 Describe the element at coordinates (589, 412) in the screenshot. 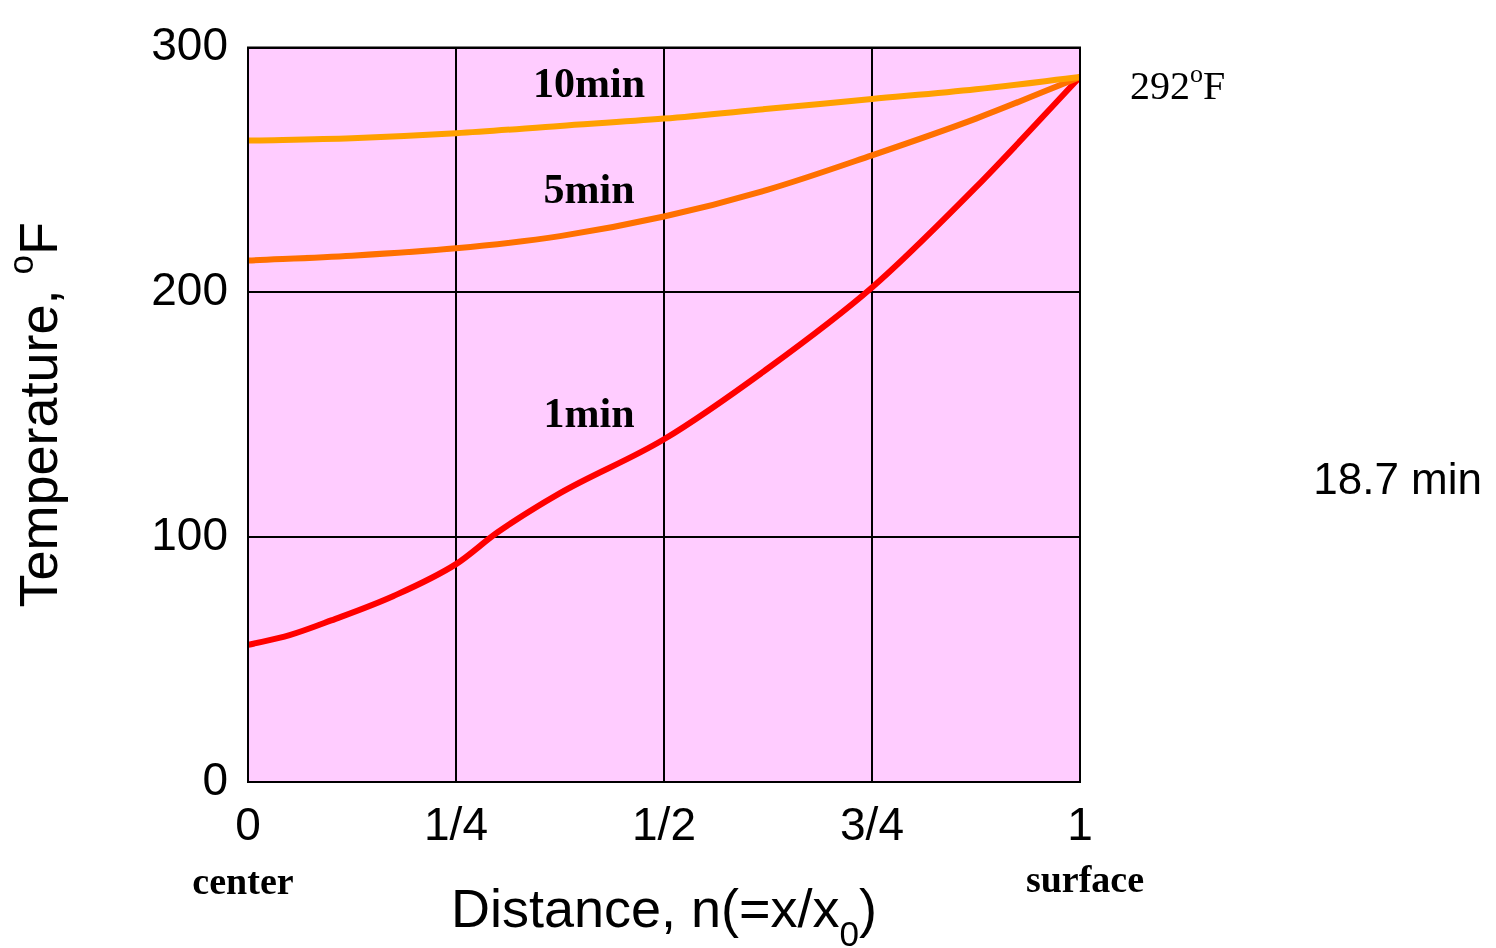

I see `series-label: 1min` at that location.